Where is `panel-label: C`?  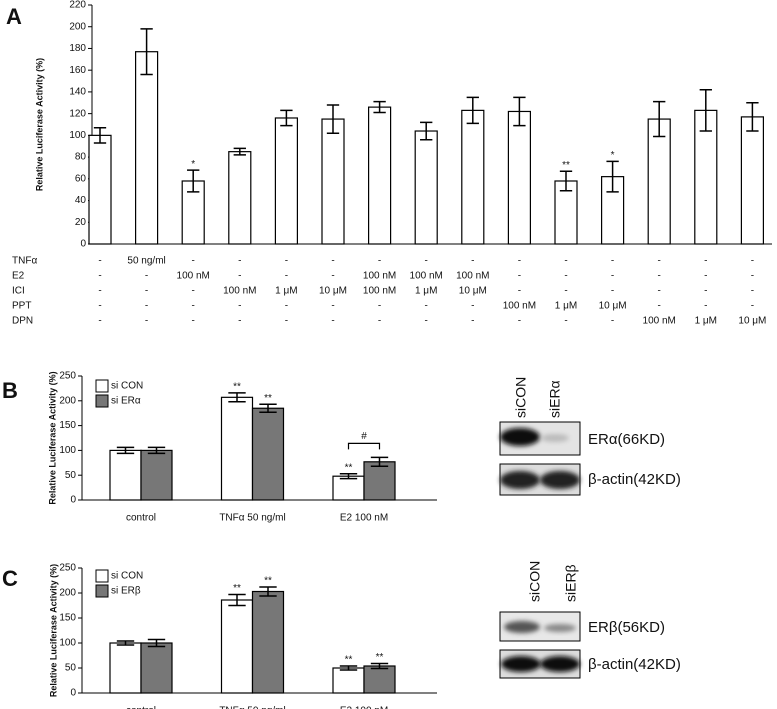
panel-label: C is located at coordinates (10, 578).